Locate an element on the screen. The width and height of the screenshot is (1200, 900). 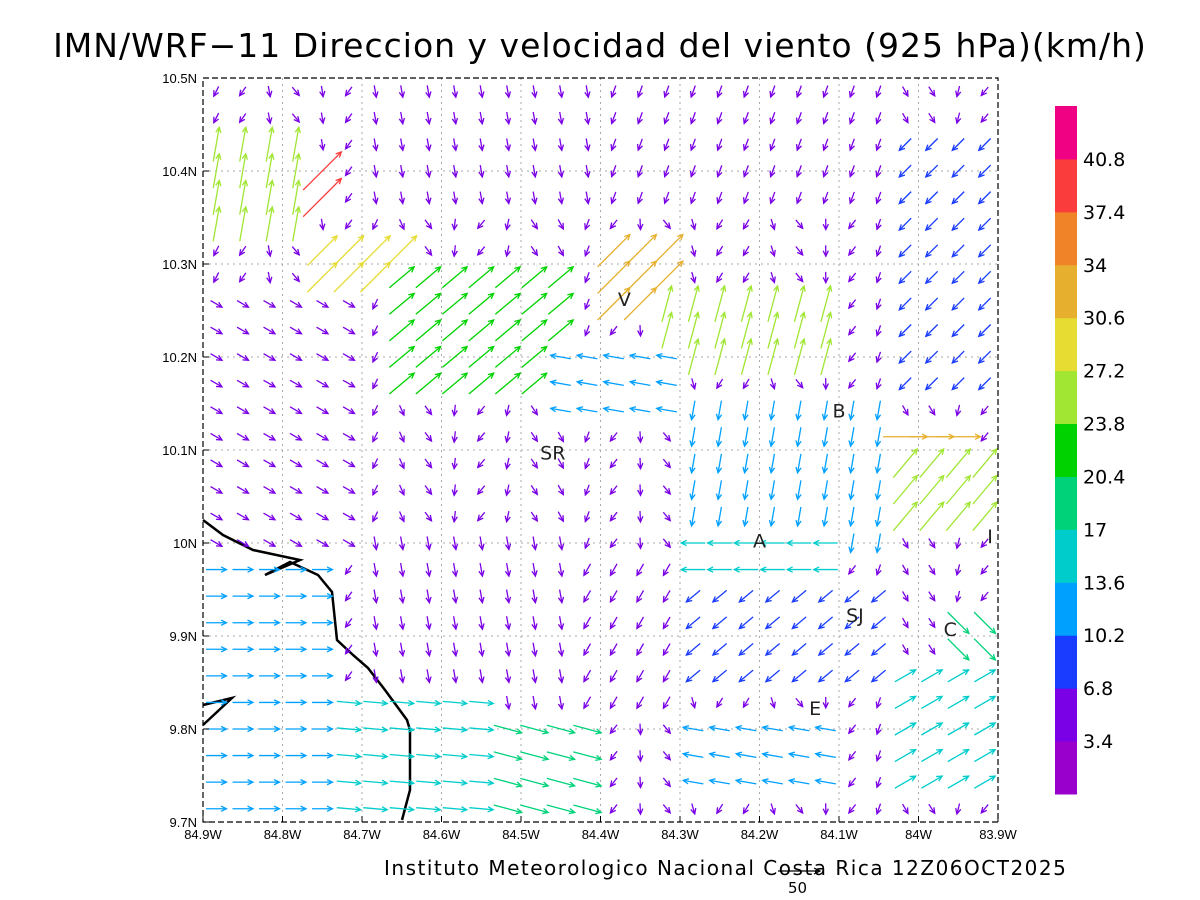
city-label: V is located at coordinates (624, 300).